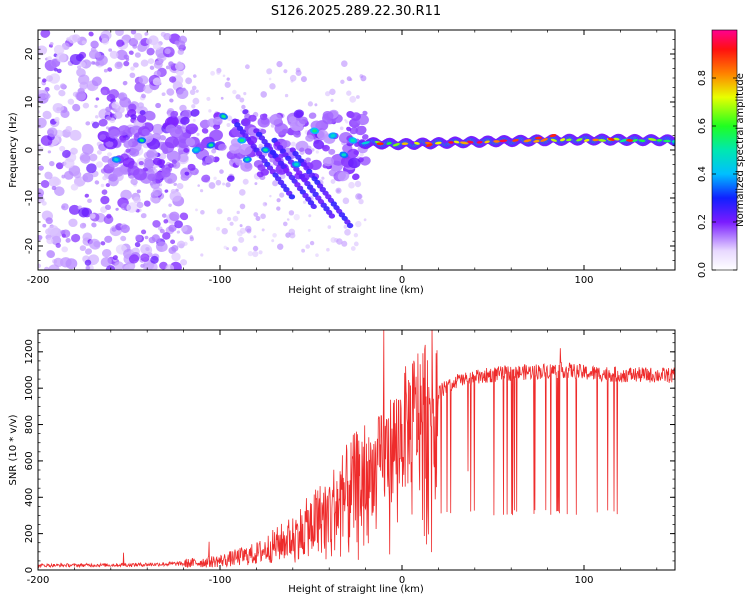  Describe the element at coordinates (220, 580) in the screenshot. I see `snr-x-tick-label-1: -100` at that location.